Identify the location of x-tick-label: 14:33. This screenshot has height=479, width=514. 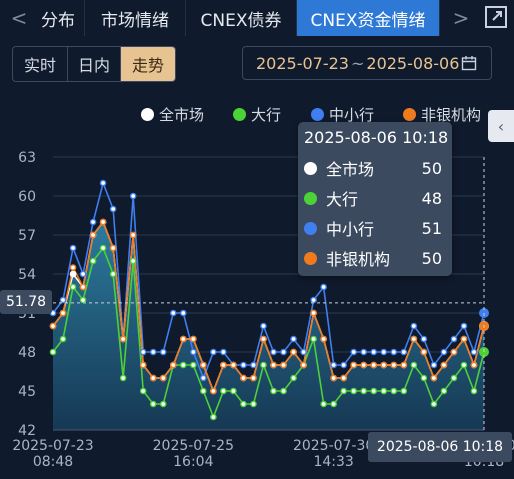
(333, 462).